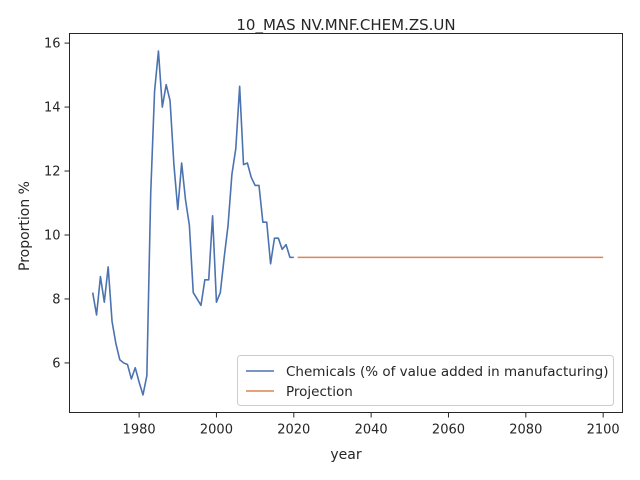 The image size is (640, 480). What do you see at coordinates (319, 392) in the screenshot?
I see `legend-label-projection: Projection` at bounding box center [319, 392].